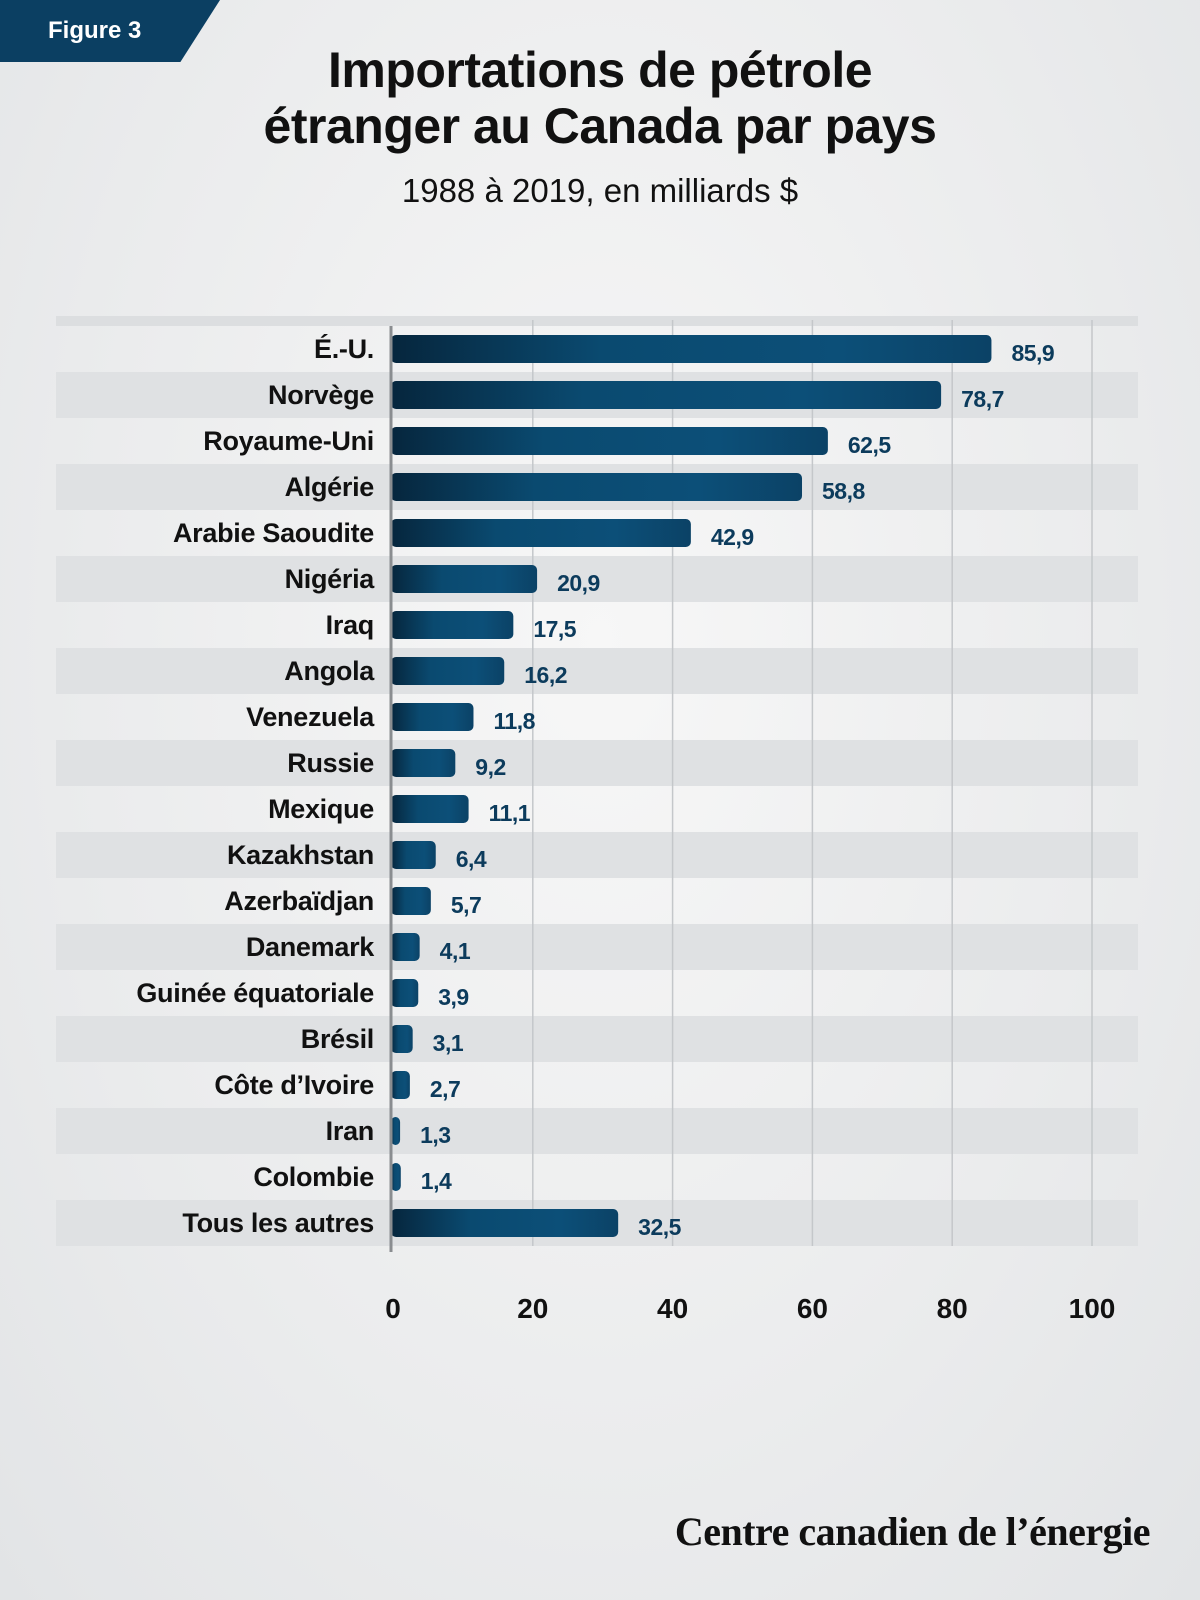 The height and width of the screenshot is (1600, 1200). What do you see at coordinates (436, 1181) in the screenshot?
I see `value-label: 1,4` at bounding box center [436, 1181].